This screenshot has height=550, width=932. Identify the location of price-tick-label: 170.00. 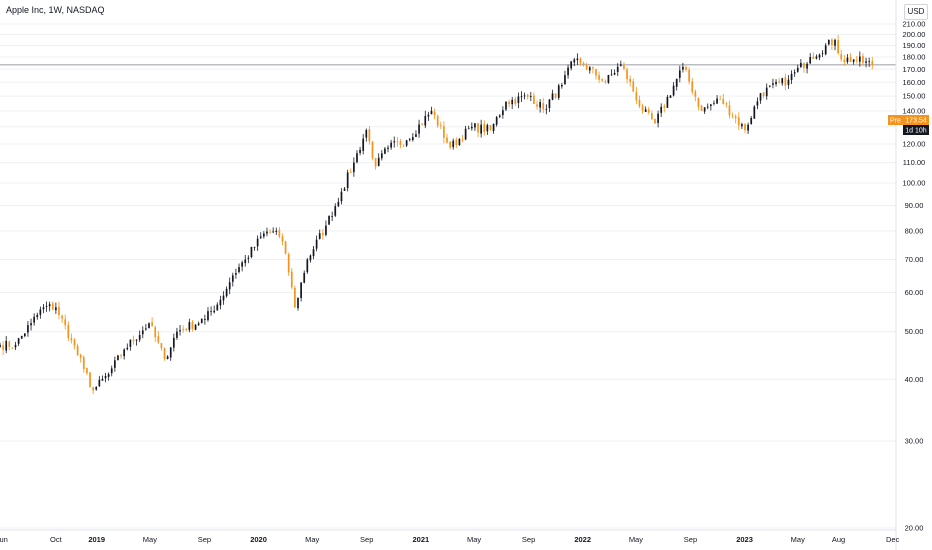
(914, 69).